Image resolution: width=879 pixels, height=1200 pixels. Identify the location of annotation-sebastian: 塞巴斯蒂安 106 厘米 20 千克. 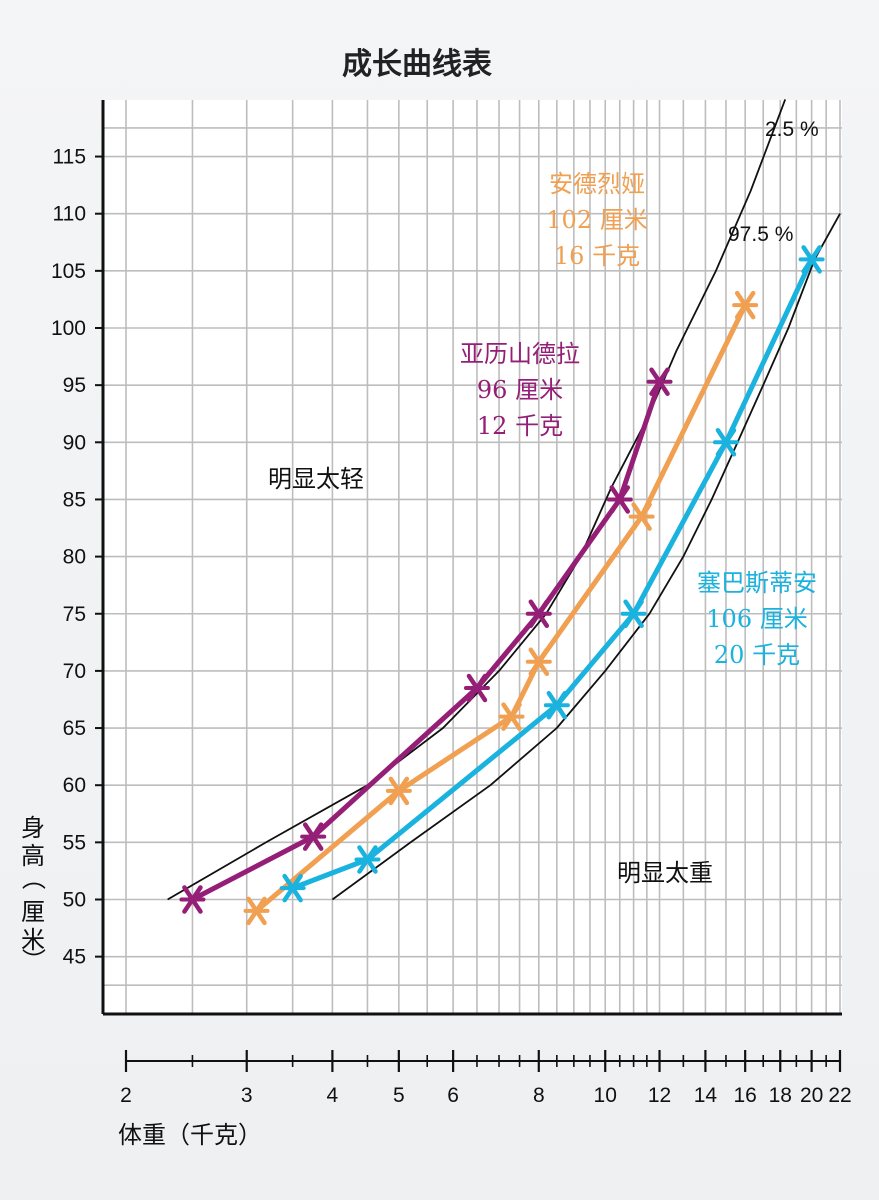
(757, 619).